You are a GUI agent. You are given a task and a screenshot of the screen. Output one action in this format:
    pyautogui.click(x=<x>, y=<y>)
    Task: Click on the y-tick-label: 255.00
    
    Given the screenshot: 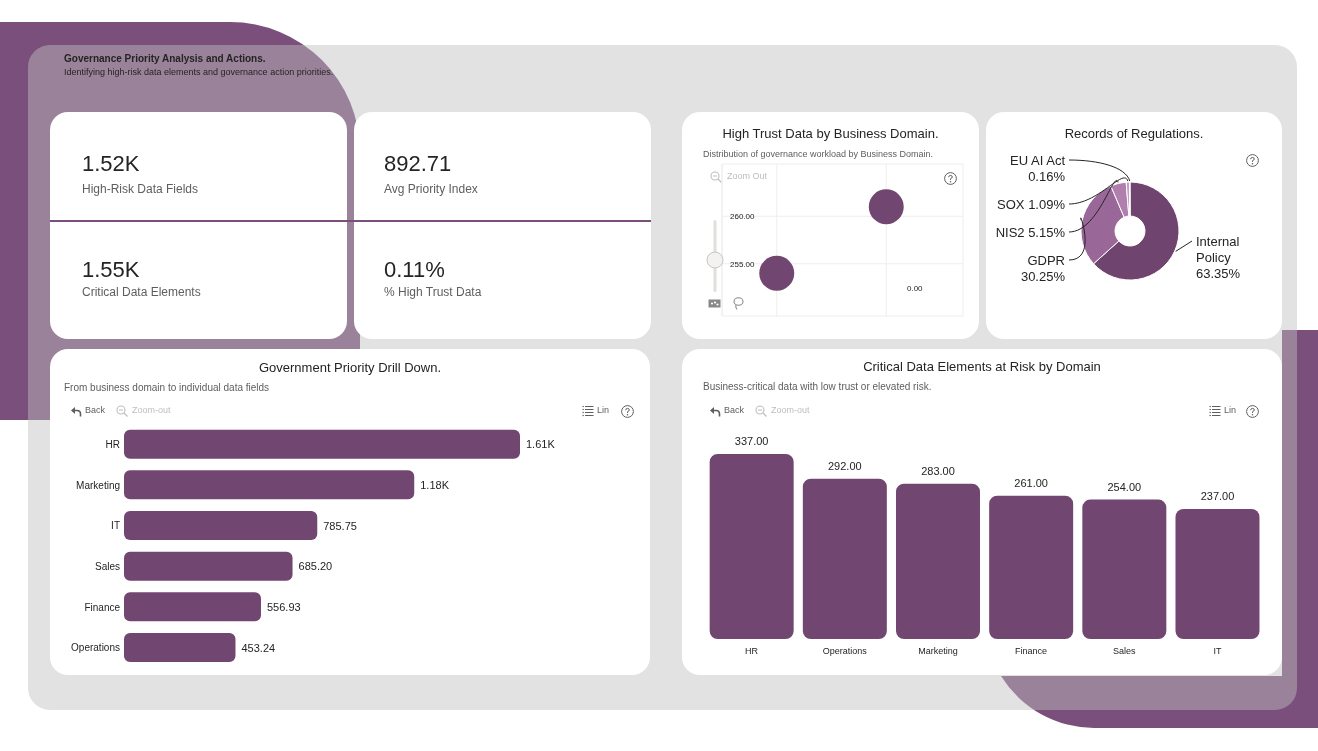 What is the action you would take?
    pyautogui.click(x=743, y=264)
    